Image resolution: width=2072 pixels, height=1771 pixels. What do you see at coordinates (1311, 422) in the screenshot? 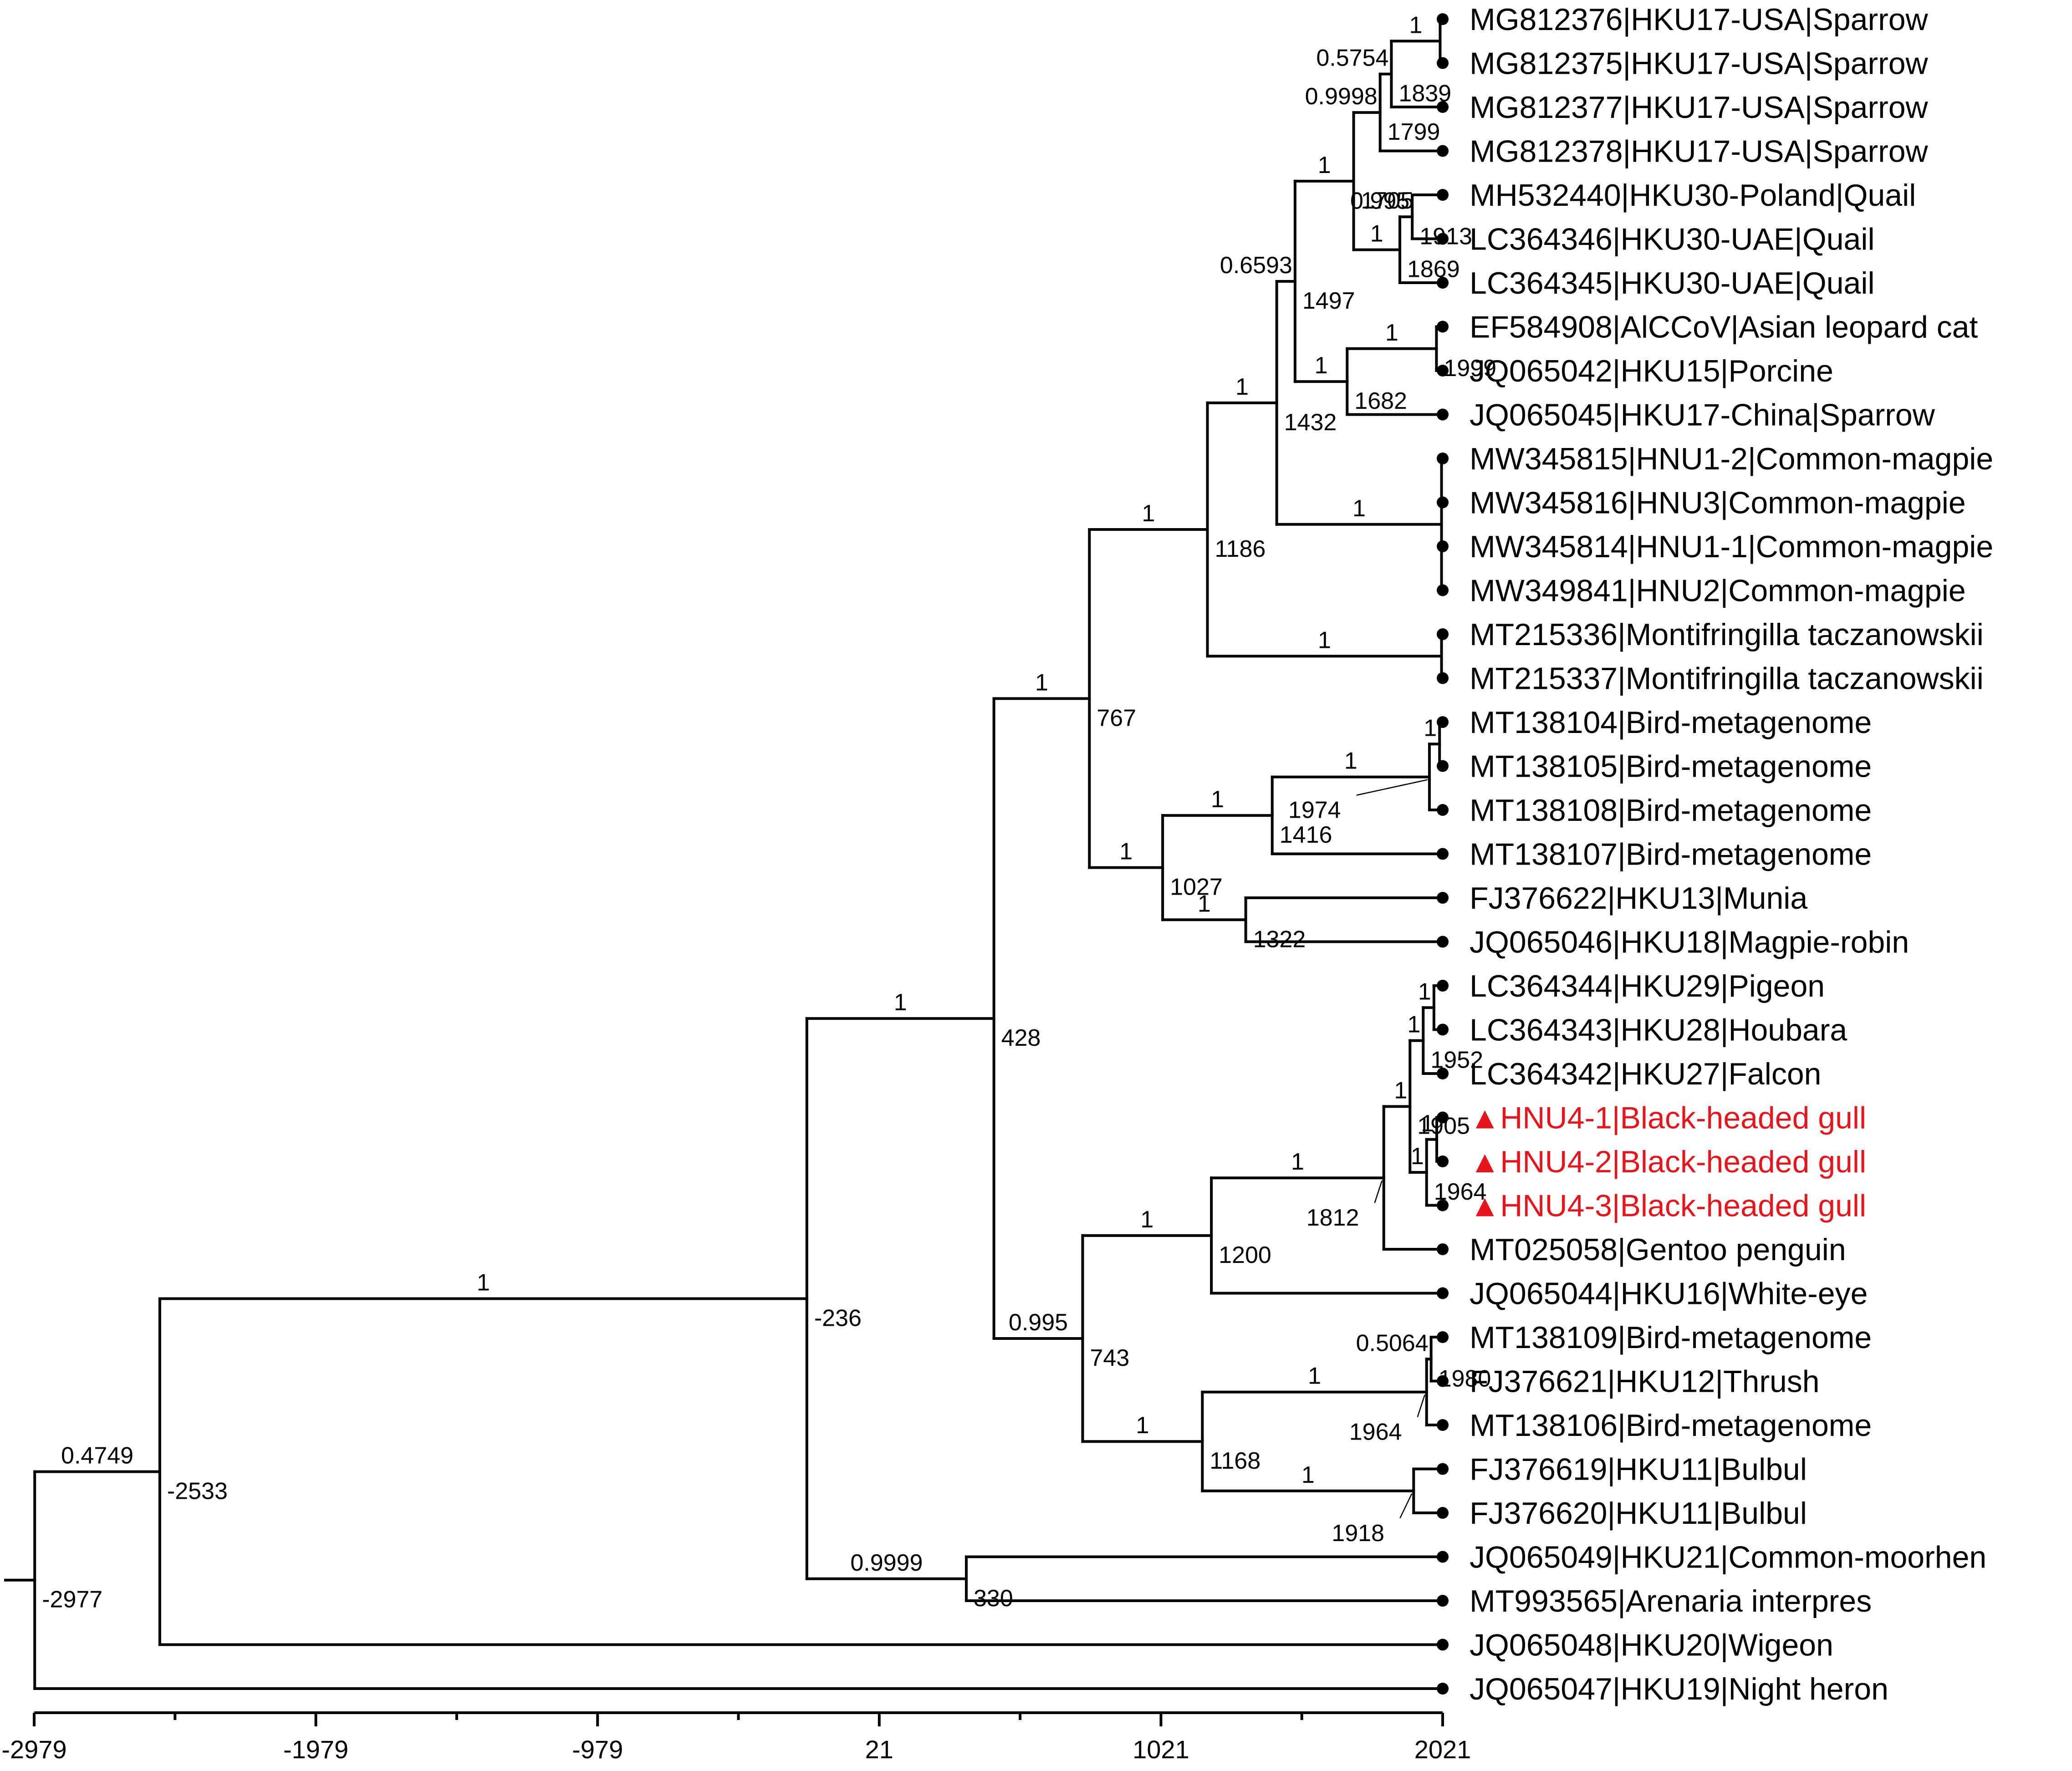
I see `node-age-label: 1432` at bounding box center [1311, 422].